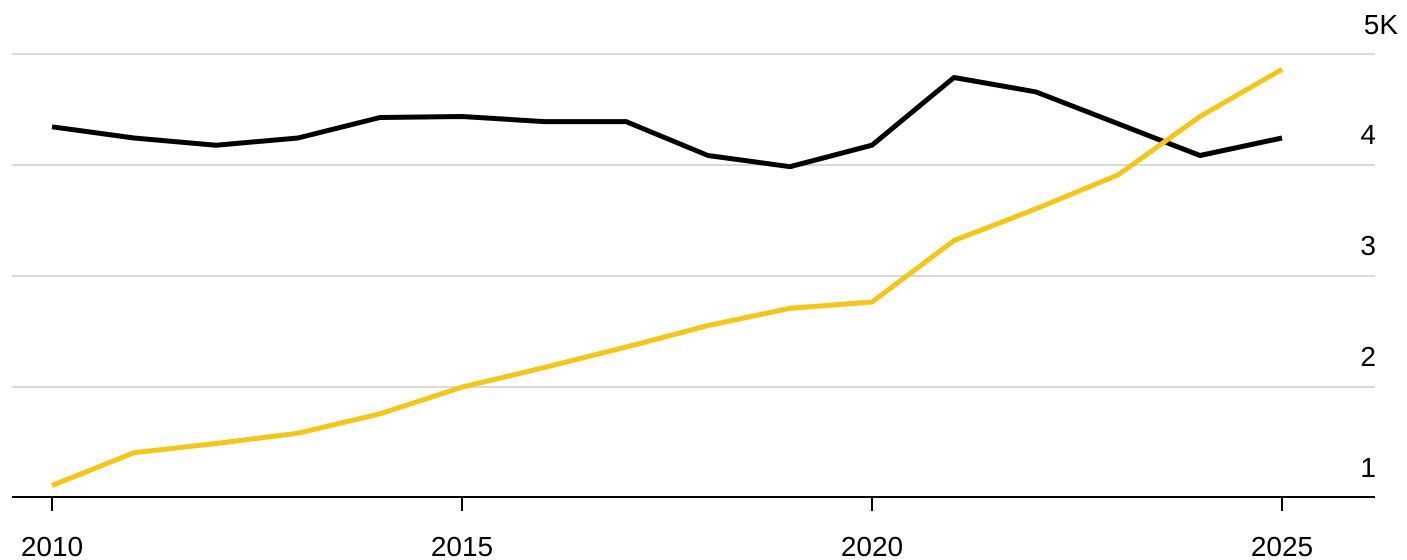 The width and height of the screenshot is (1407, 560). I want to click on y-tick-label: 3, so click(1368, 245).